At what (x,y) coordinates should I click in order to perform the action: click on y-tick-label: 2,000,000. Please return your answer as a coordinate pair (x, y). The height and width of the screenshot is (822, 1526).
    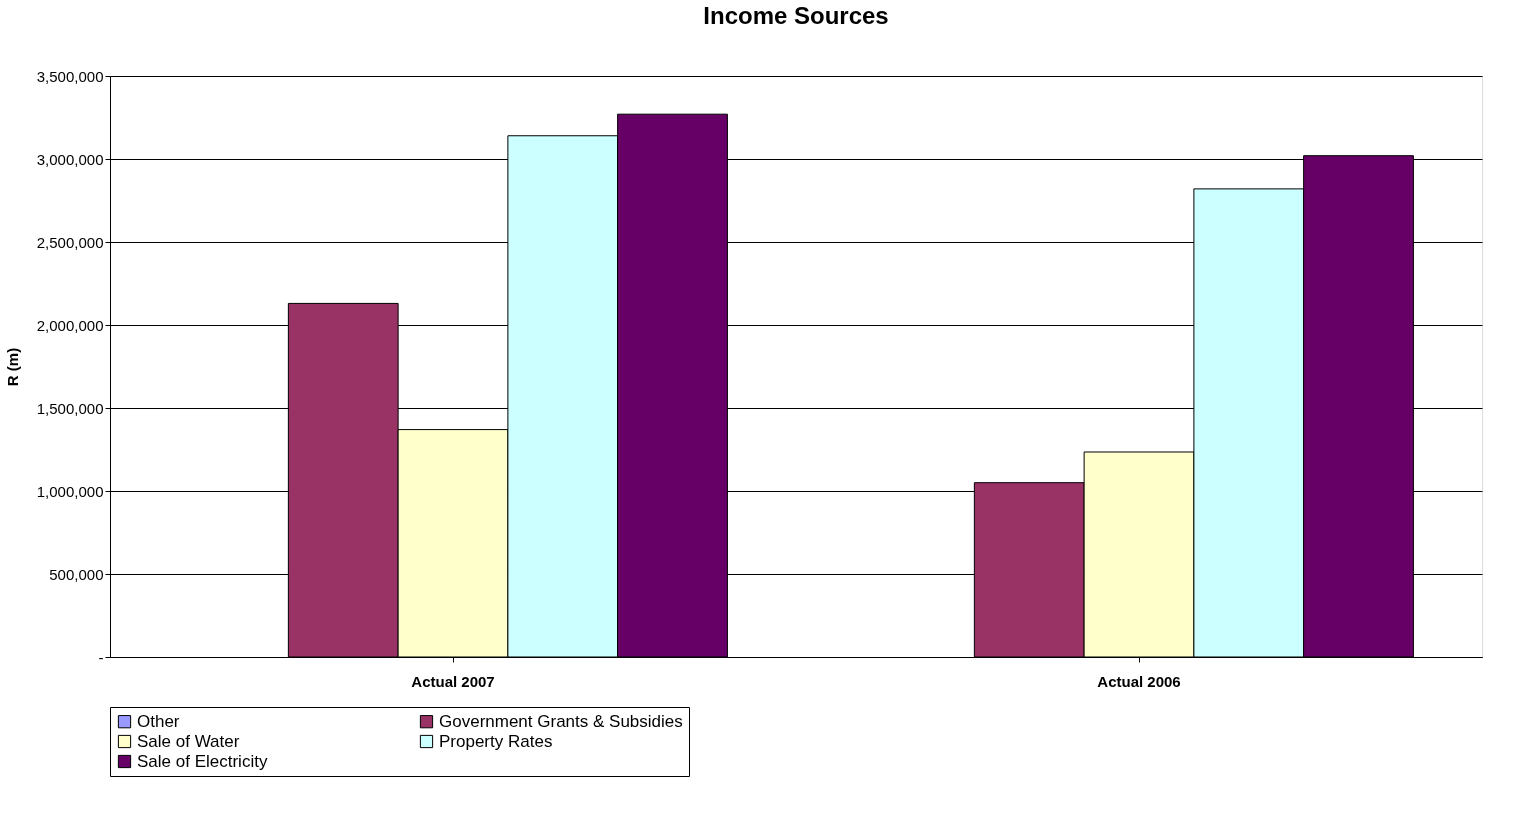
    Looking at the image, I should click on (70, 325).